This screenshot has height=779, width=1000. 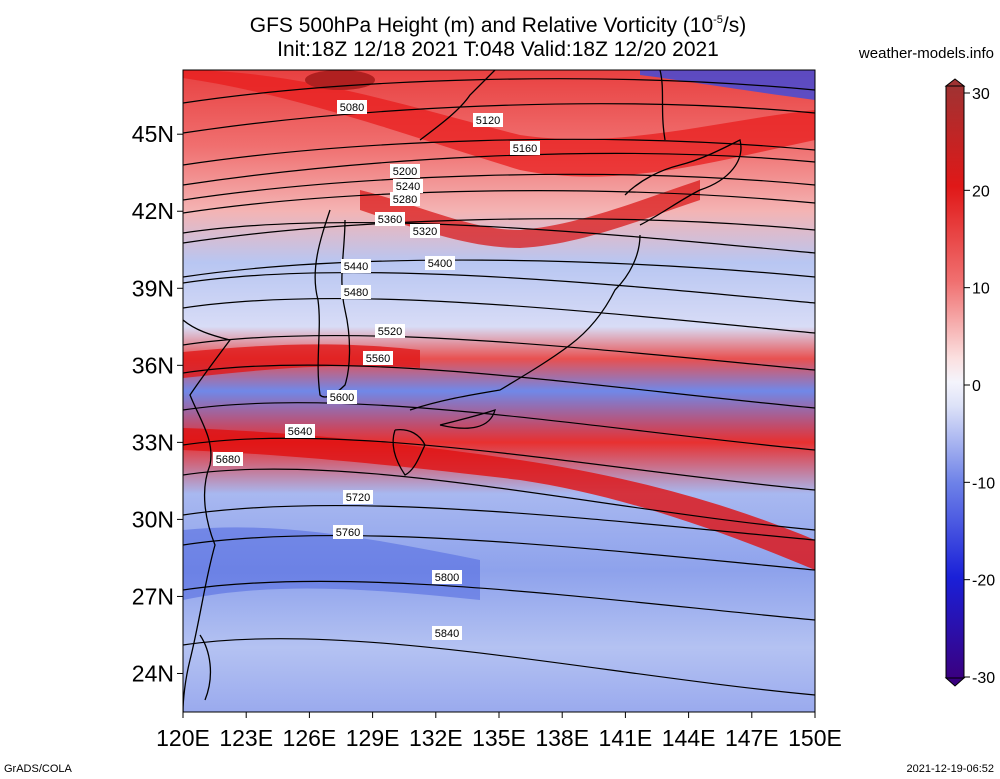 I want to click on contour-label-5800: 5800, so click(x=447, y=578).